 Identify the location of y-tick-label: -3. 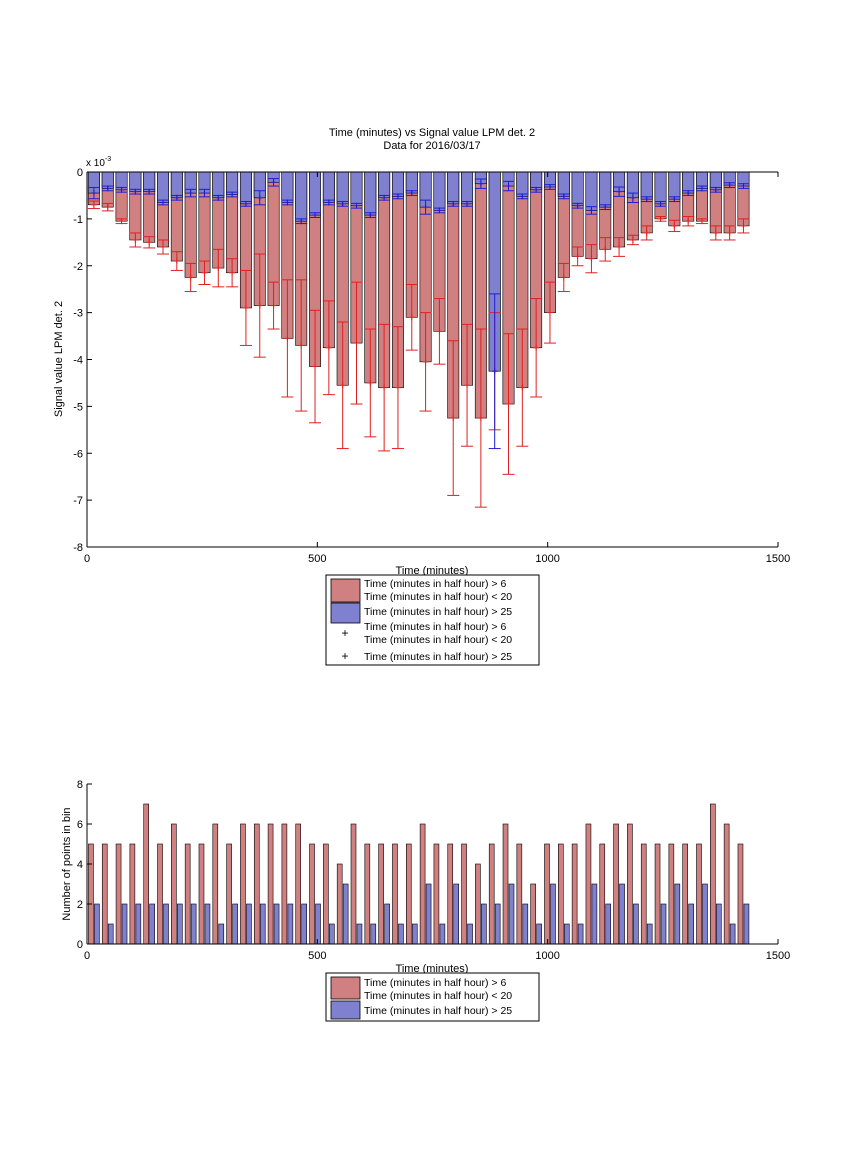
(78, 314).